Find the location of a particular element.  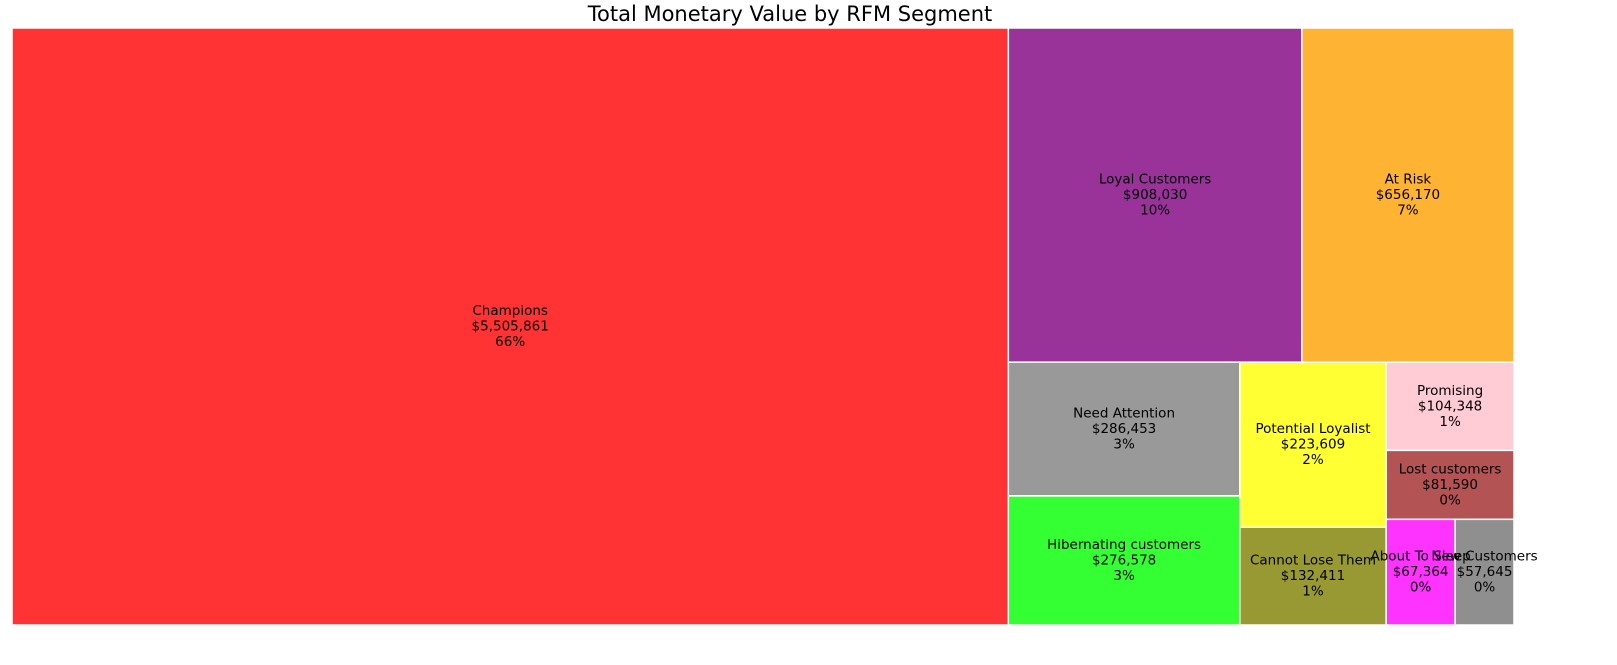

tile-potential-loyalist is located at coordinates (1313, 445).